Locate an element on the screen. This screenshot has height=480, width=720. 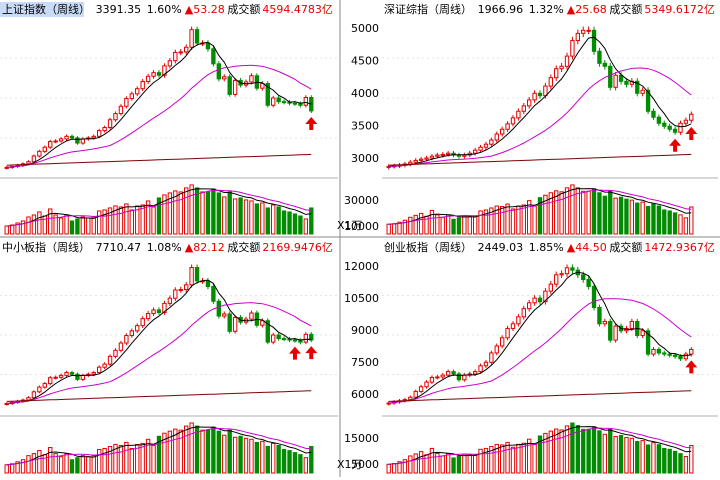
header-pct: 1.32% is located at coordinates (546, 9).